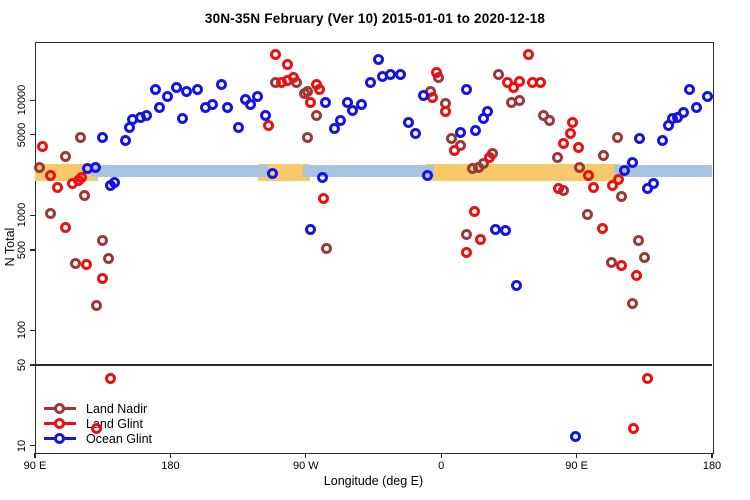 Image resolution: width=750 pixels, height=500 pixels. What do you see at coordinates (22, 215) in the screenshot?
I see `y-tick-label: 1000` at bounding box center [22, 215].